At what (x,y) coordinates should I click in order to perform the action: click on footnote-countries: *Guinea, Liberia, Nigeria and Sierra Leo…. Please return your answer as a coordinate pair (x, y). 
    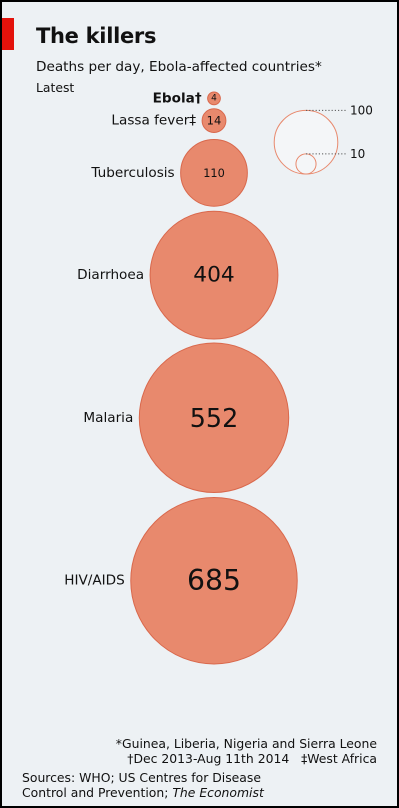
    Looking at the image, I should click on (246, 743).